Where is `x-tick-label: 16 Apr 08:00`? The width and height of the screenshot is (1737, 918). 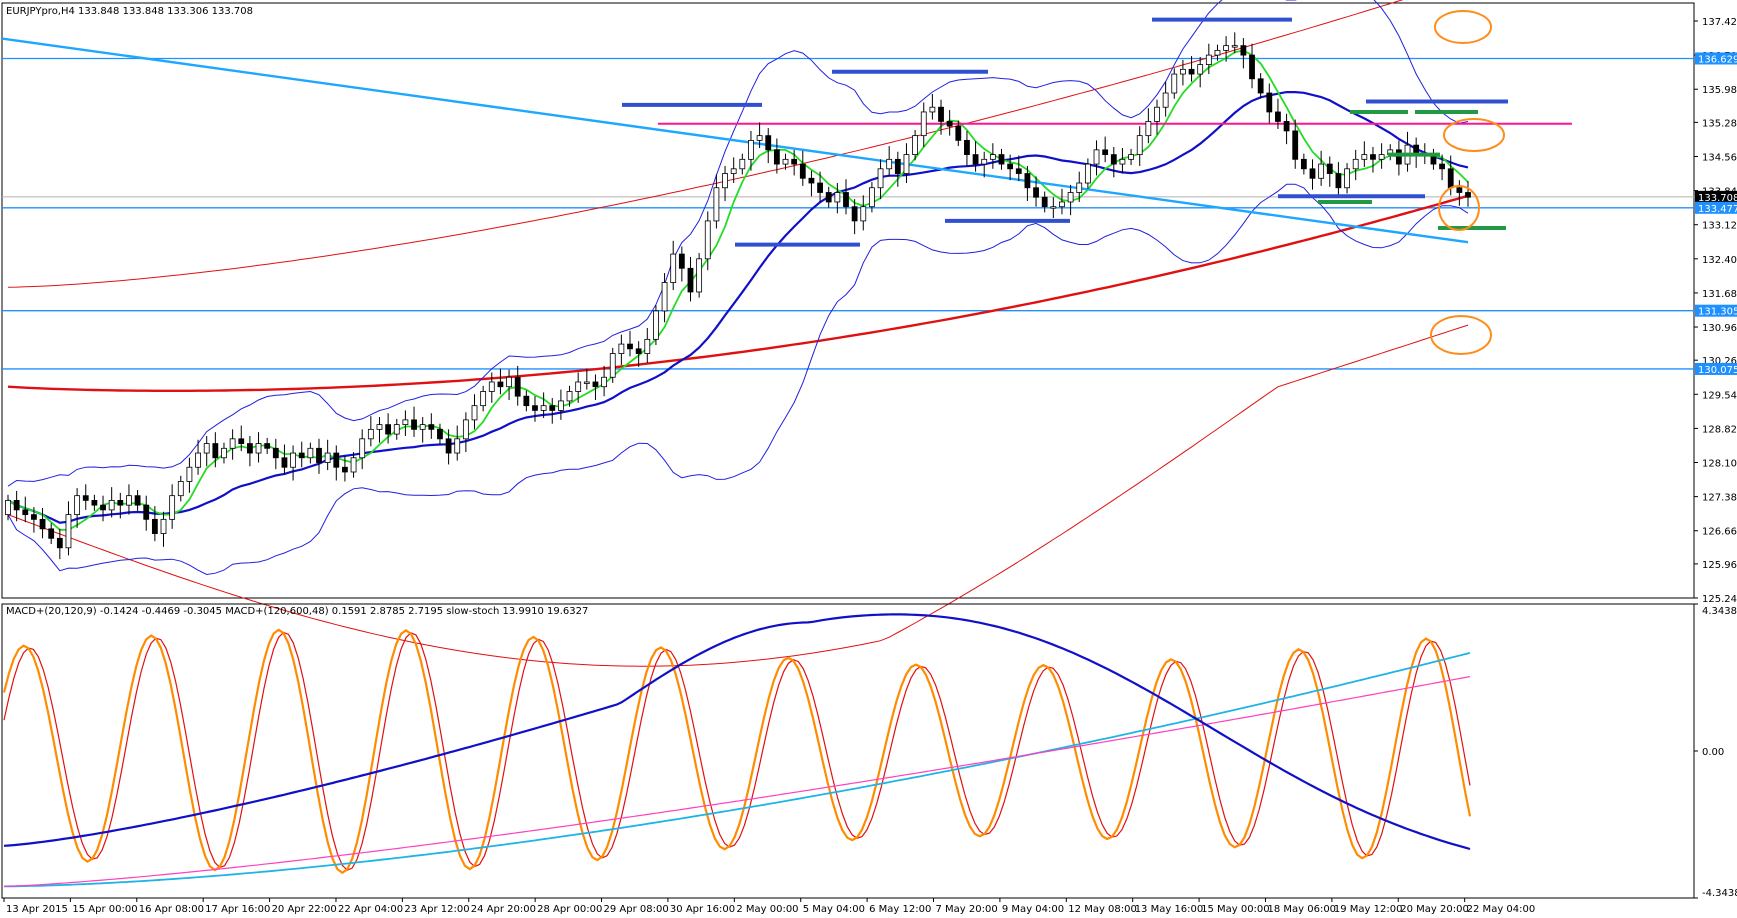
x-tick-label: 16 Apr 08:00 is located at coordinates (171, 909).